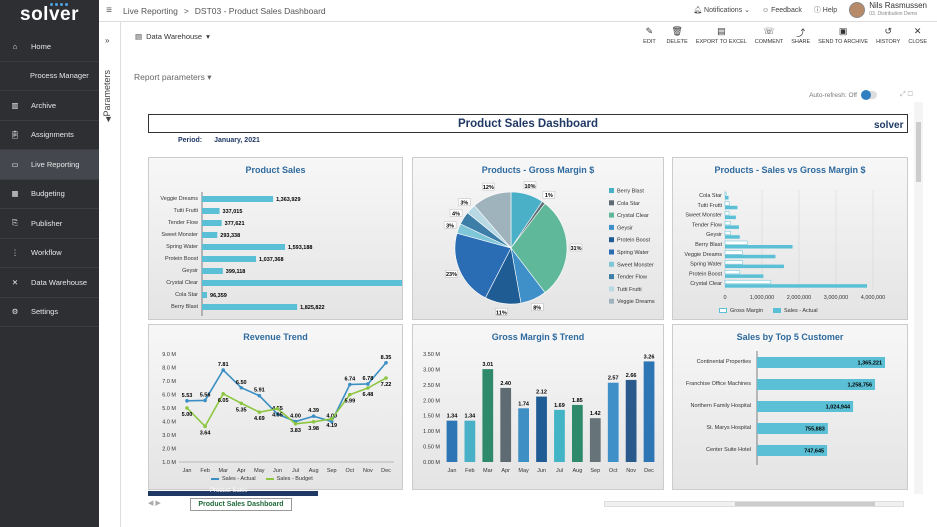  What do you see at coordinates (233, 212) in the screenshot?
I see `data-label: 337,015` at bounding box center [233, 212].